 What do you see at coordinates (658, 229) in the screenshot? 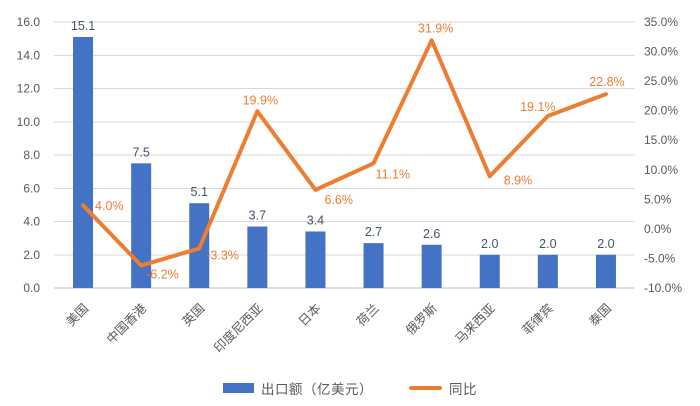
I see `right-axis-tick-label: 0.0%` at bounding box center [658, 229].